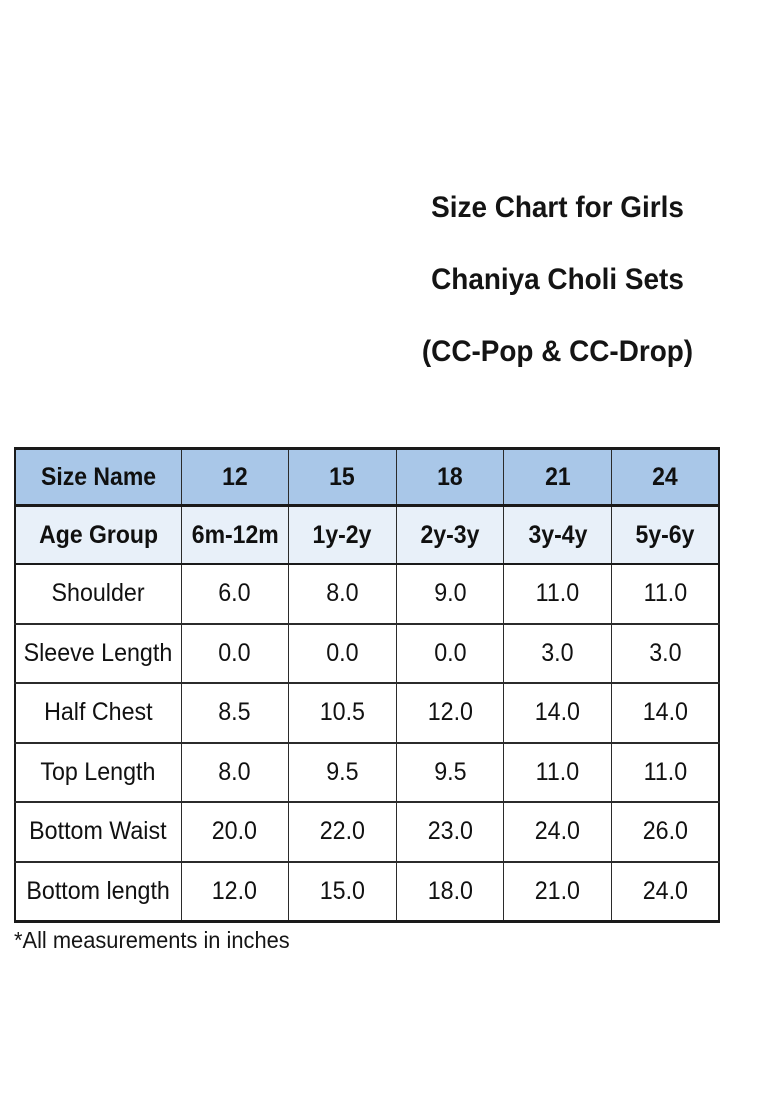 The width and height of the screenshot is (780, 1108). Describe the element at coordinates (450, 890) in the screenshot. I see `measurement-cell-text: 18.0` at that location.